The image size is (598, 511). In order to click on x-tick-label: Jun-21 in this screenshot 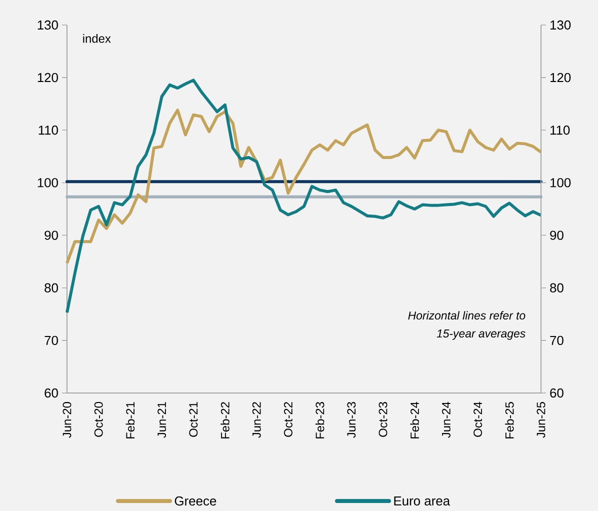, I will do `click(162, 420)`.